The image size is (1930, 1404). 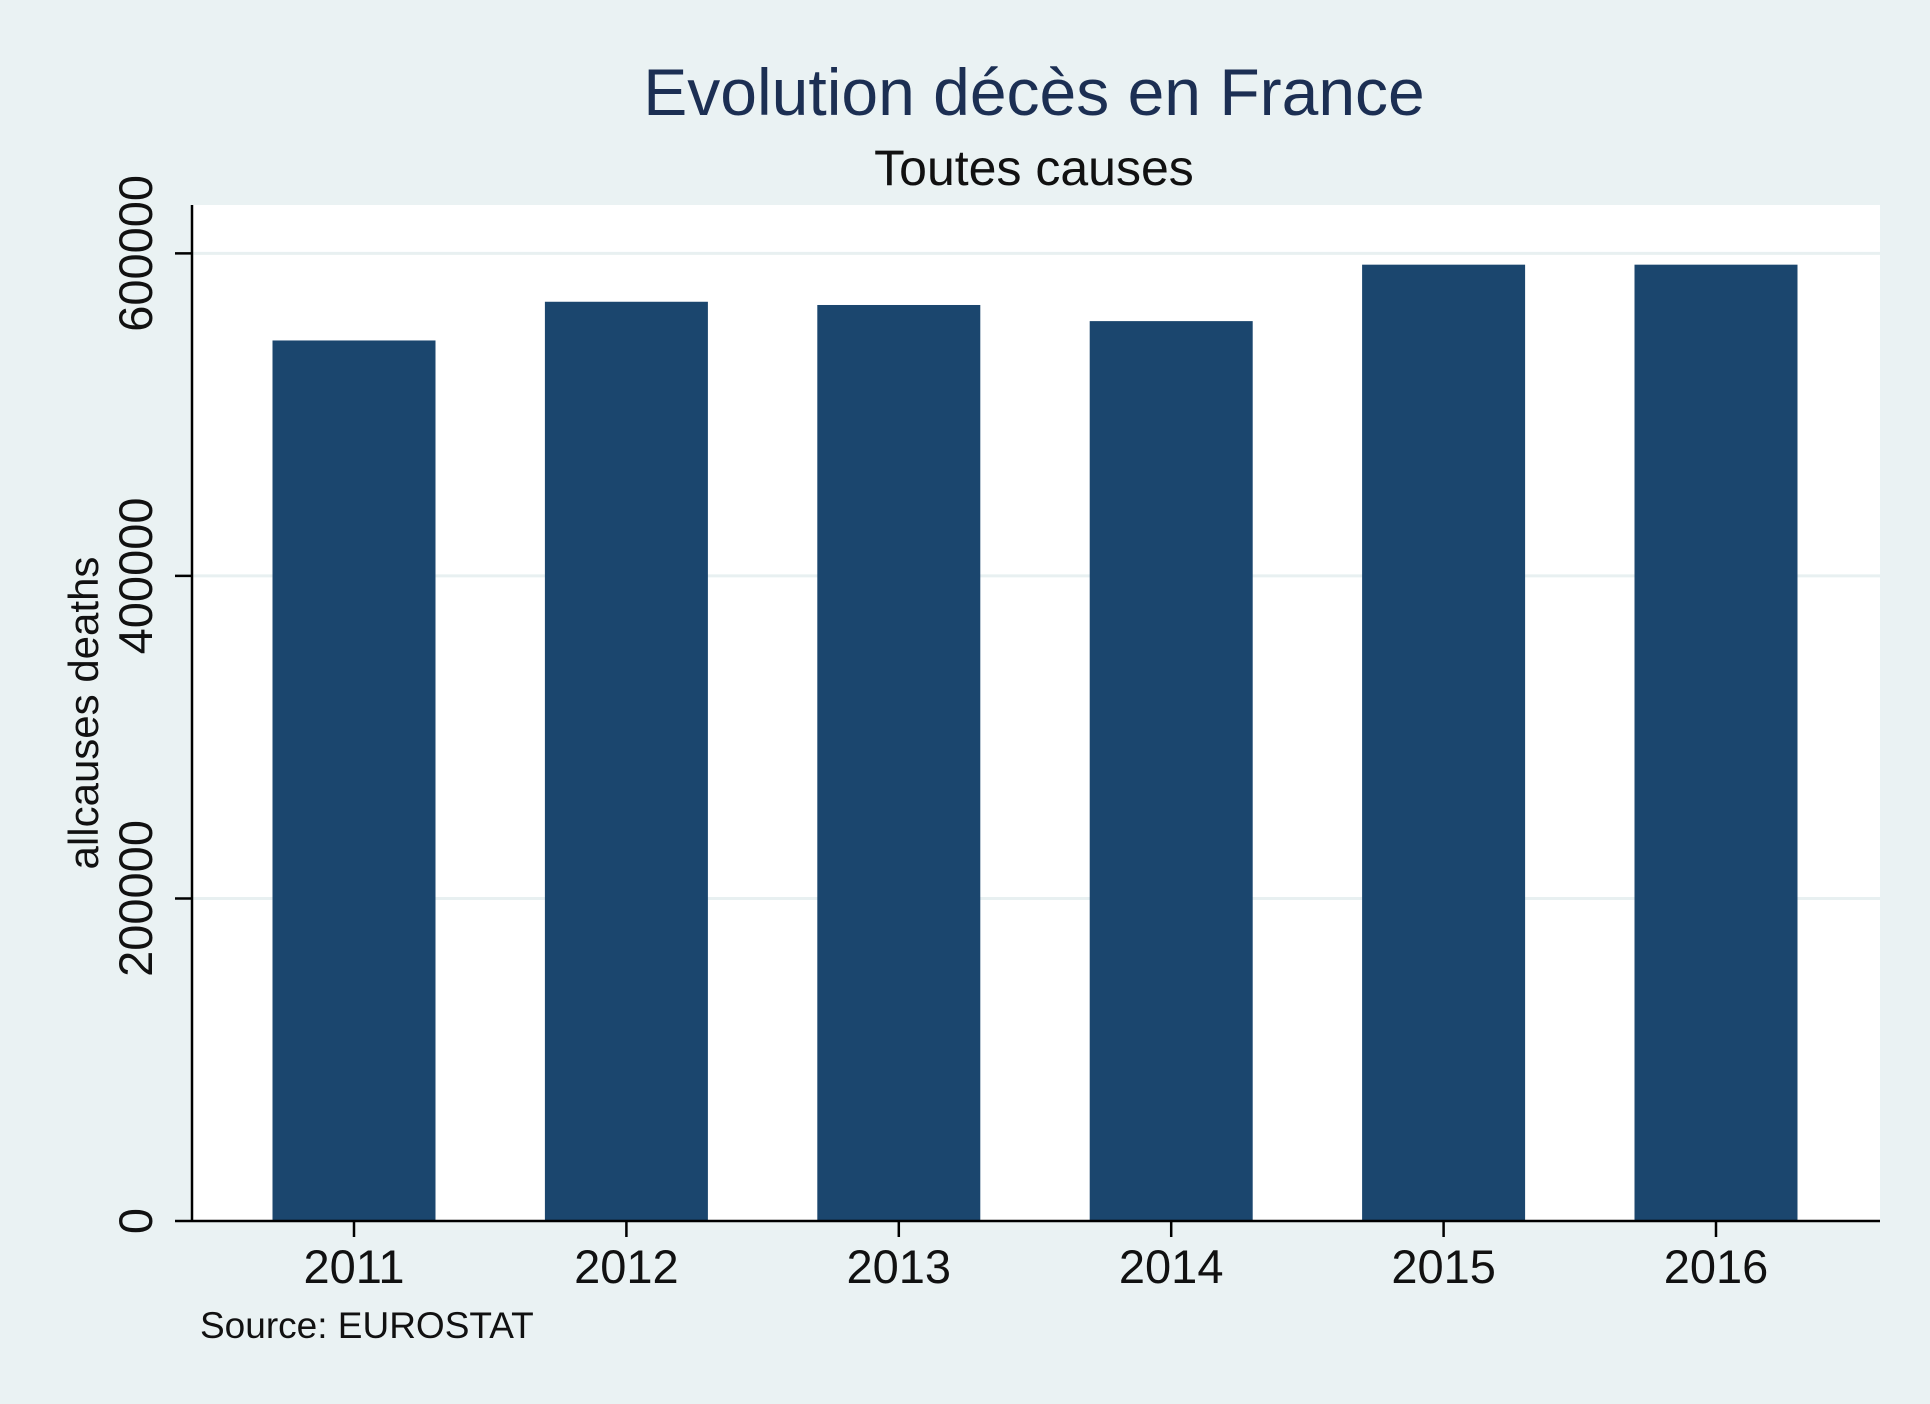 What do you see at coordinates (1035, 1257) in the screenshot?
I see `x-ticks: 2011 2012 2013 2014 2015 2016` at bounding box center [1035, 1257].